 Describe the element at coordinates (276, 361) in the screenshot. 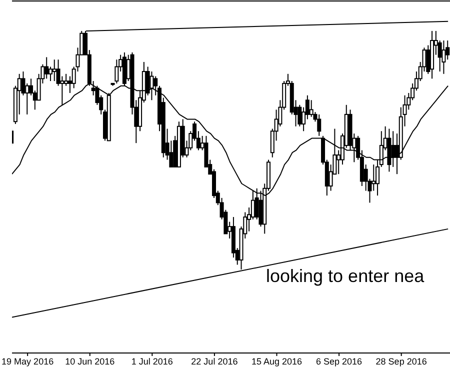

I see `x-tick-label: 15 Aug 2016` at that location.